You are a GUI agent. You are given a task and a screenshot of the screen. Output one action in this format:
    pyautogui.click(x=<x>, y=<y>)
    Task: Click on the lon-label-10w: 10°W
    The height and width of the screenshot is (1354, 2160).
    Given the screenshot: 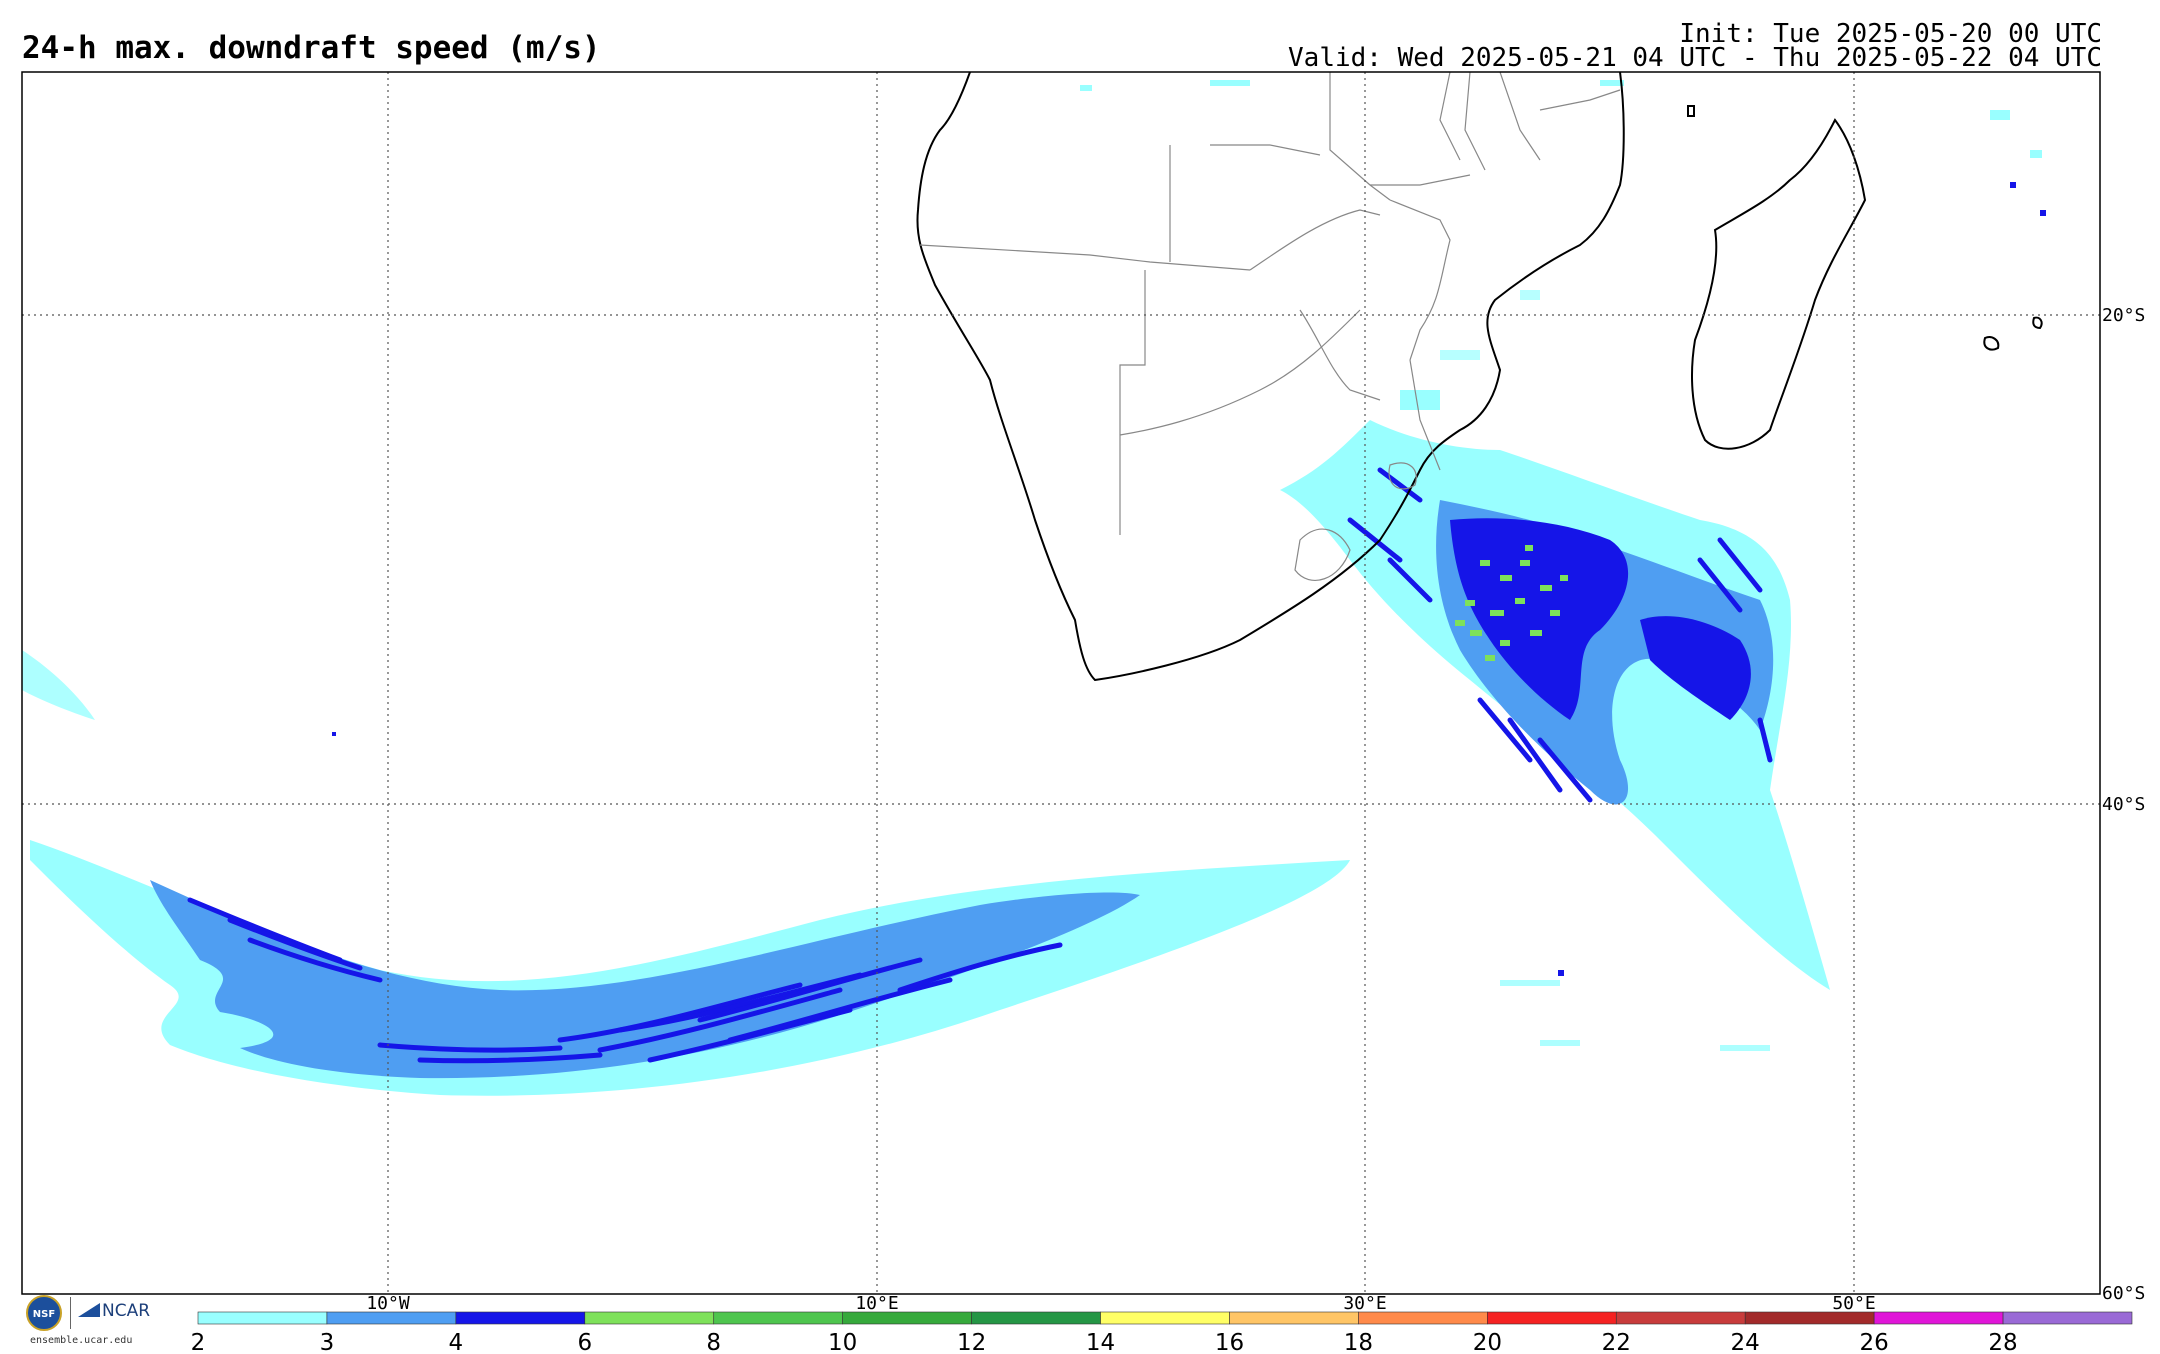 What is the action you would take?
    pyautogui.click(x=388, y=1303)
    